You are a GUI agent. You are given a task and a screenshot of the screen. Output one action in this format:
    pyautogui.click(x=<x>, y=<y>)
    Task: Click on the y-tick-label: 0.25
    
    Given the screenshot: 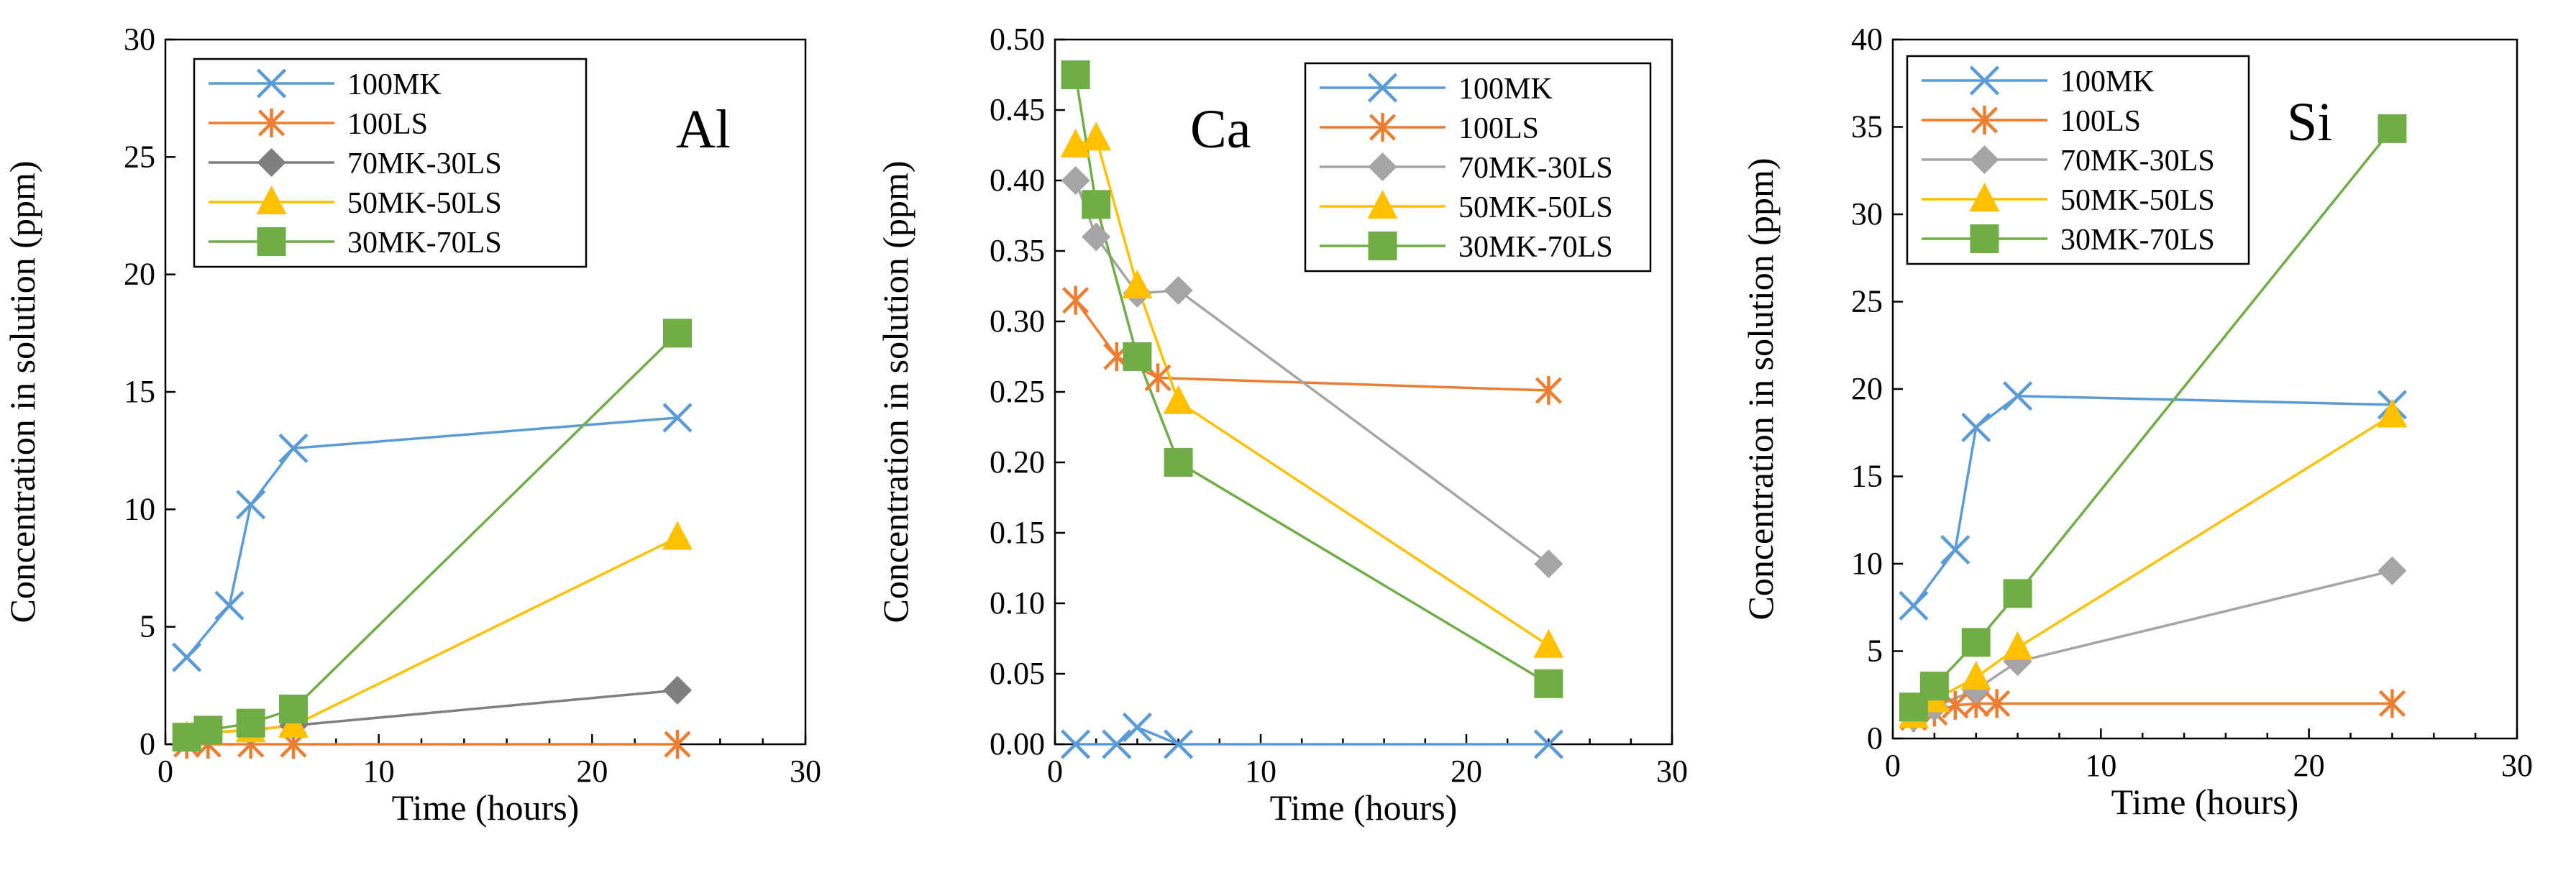 What is the action you would take?
    pyautogui.click(x=1017, y=391)
    